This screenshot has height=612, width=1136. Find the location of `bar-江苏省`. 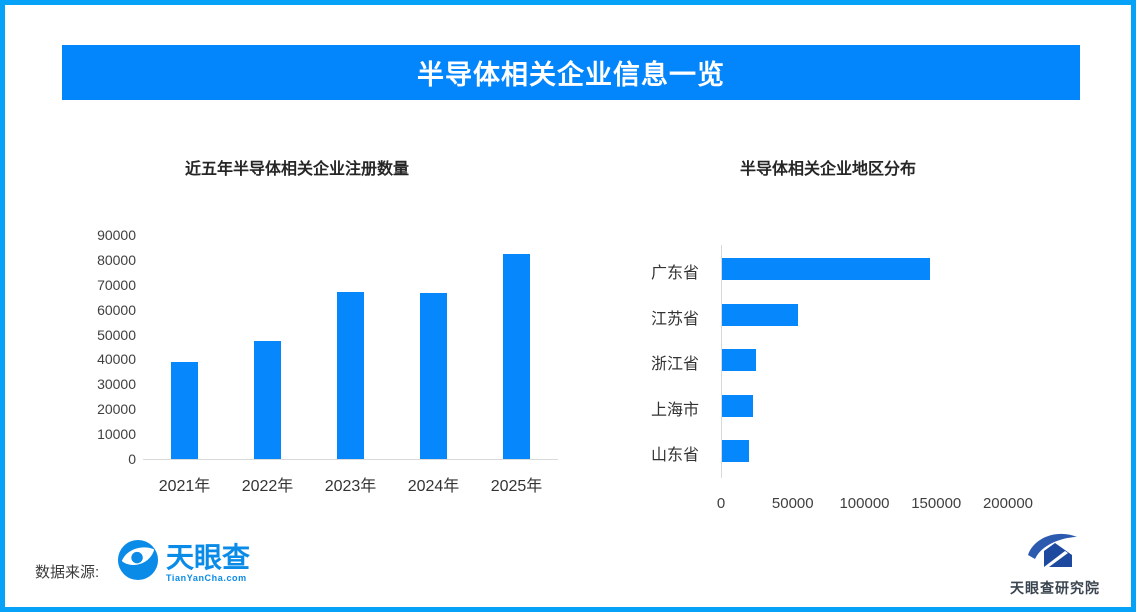

bar-江苏省 is located at coordinates (760, 314).